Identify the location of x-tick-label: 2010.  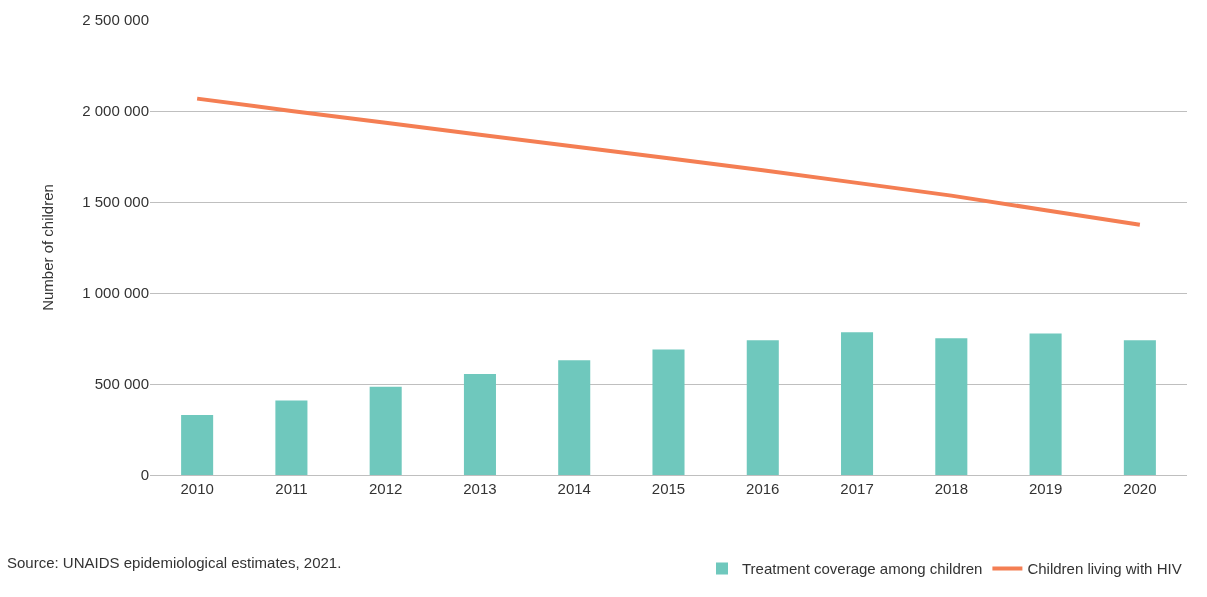
(197, 488).